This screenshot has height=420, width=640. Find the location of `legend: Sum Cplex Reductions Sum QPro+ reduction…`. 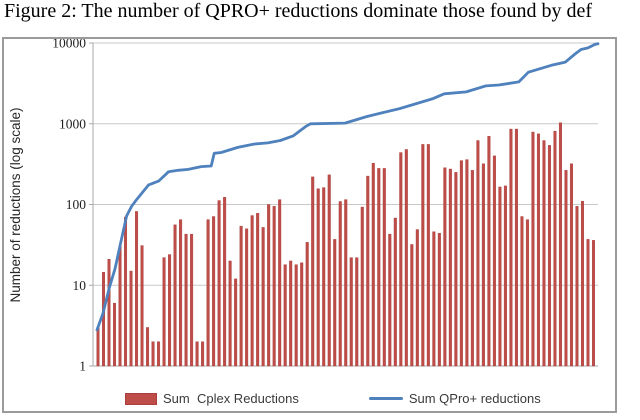

legend: Sum Cplex Reductions Sum QPro+ reduction… is located at coordinates (333, 398).